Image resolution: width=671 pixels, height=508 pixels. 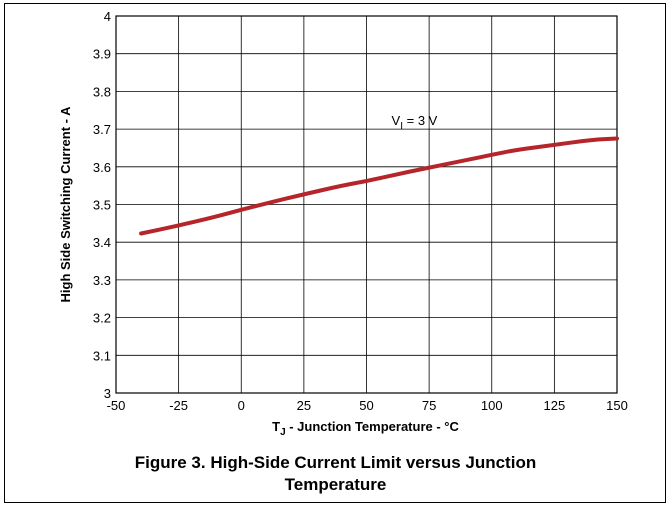 I want to click on x-tick-label: 50, so click(x=366, y=405).